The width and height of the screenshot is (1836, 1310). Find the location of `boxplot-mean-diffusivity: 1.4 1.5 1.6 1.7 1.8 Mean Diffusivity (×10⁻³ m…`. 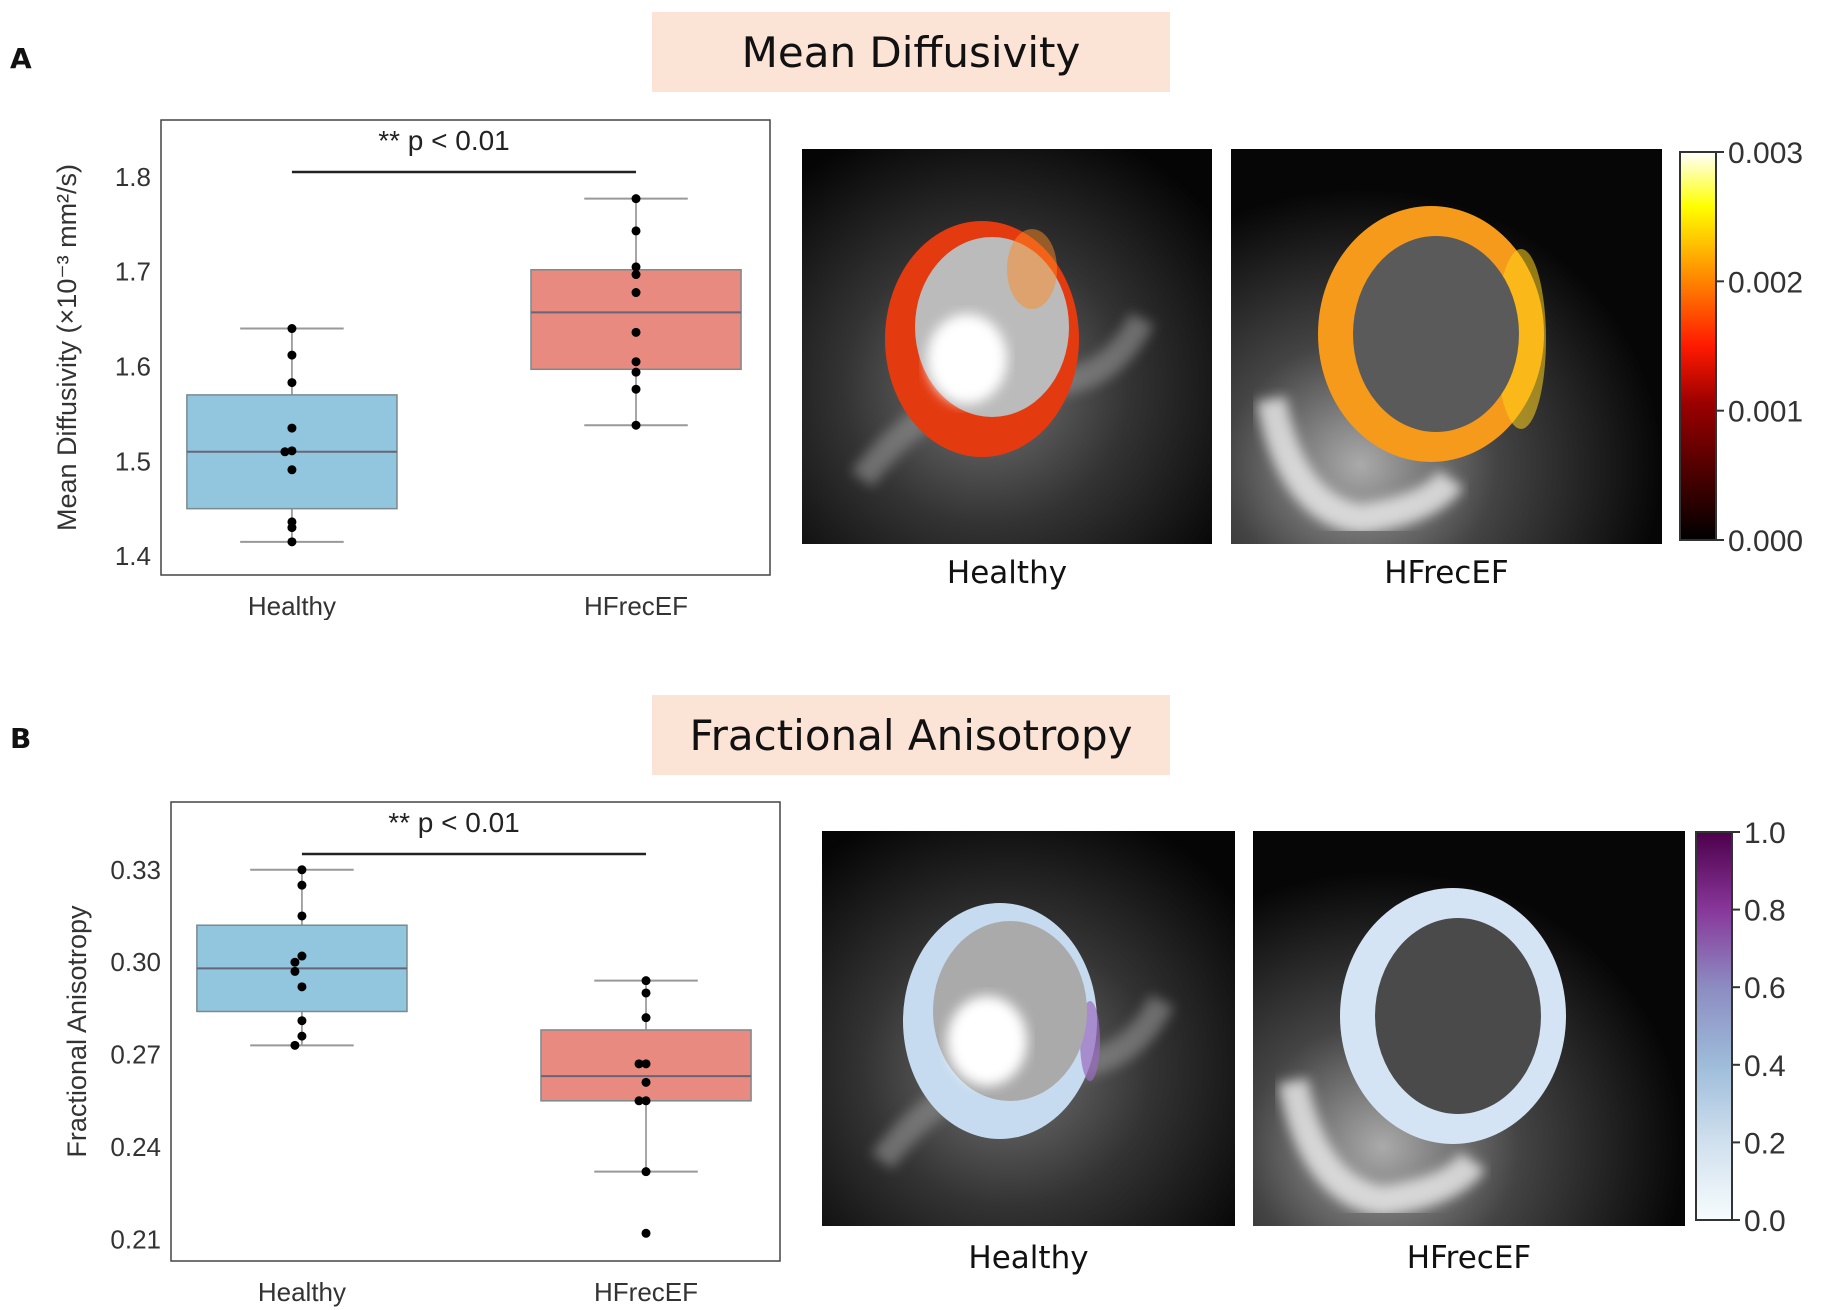

boxplot-mean-diffusivity: 1.4 1.5 1.6 1.7 1.8 Mean Diffusivity (×10⁻³ m… is located at coordinates (411, 369).